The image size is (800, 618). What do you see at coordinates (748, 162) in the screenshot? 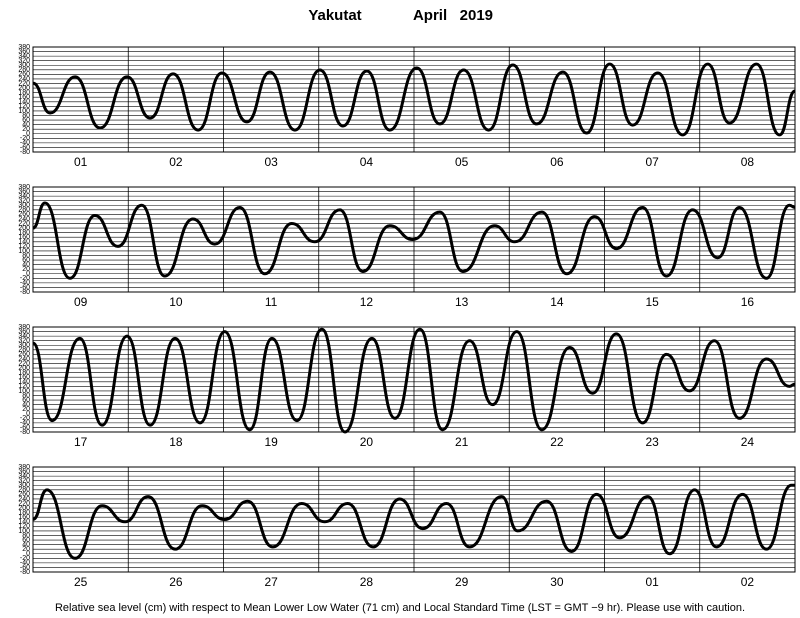
I see `day-label: 08` at bounding box center [748, 162].